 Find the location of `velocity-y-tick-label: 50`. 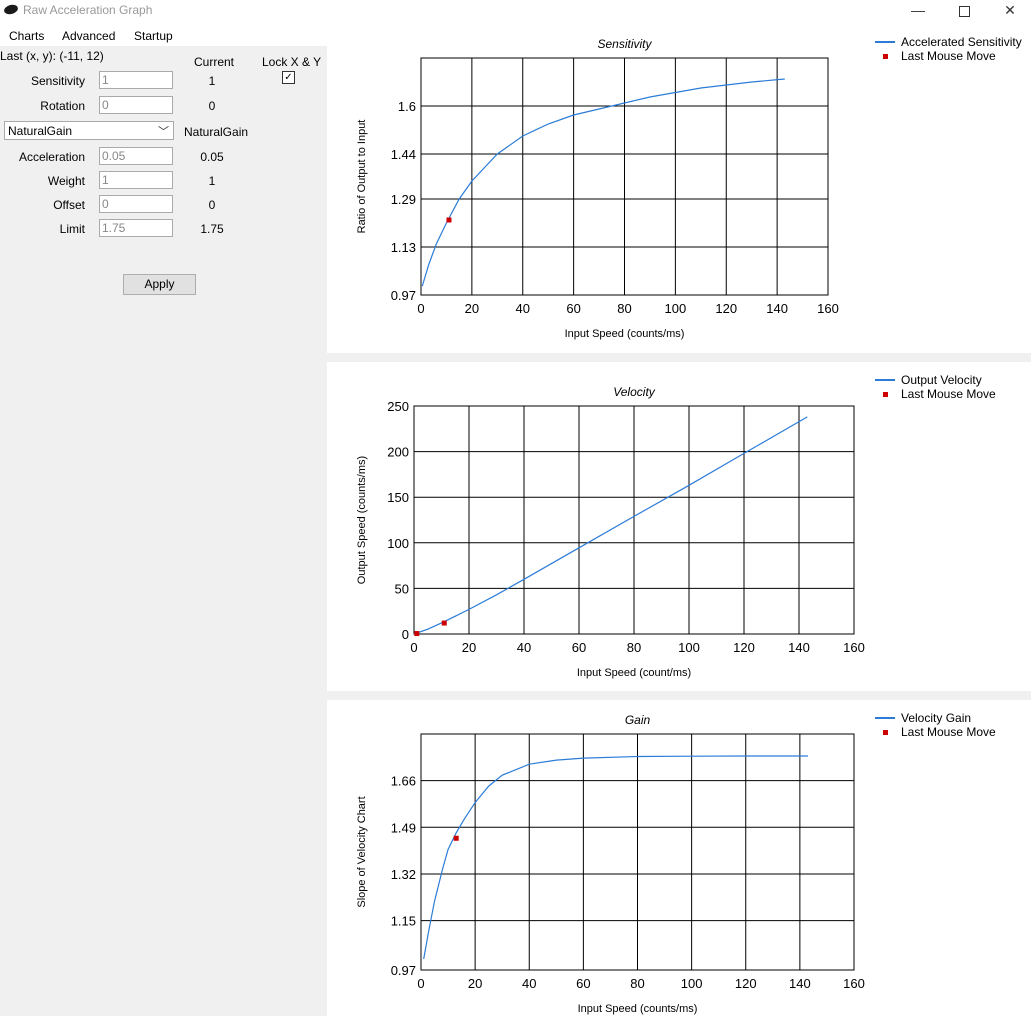

velocity-y-tick-label: 50 is located at coordinates (402, 588).